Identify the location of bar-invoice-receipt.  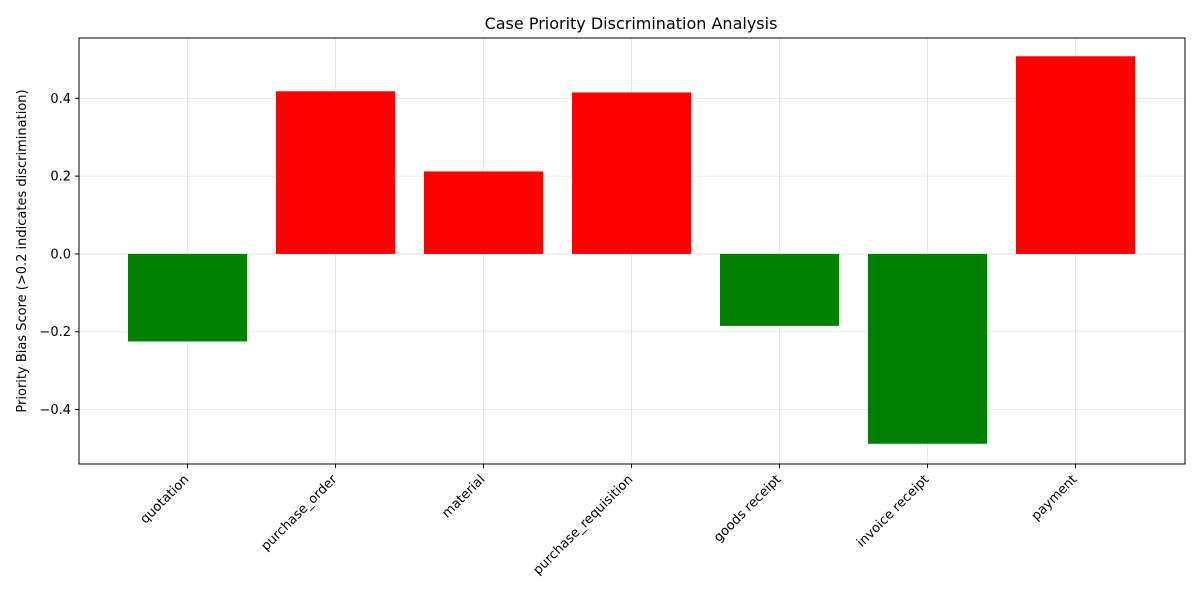
(927, 348).